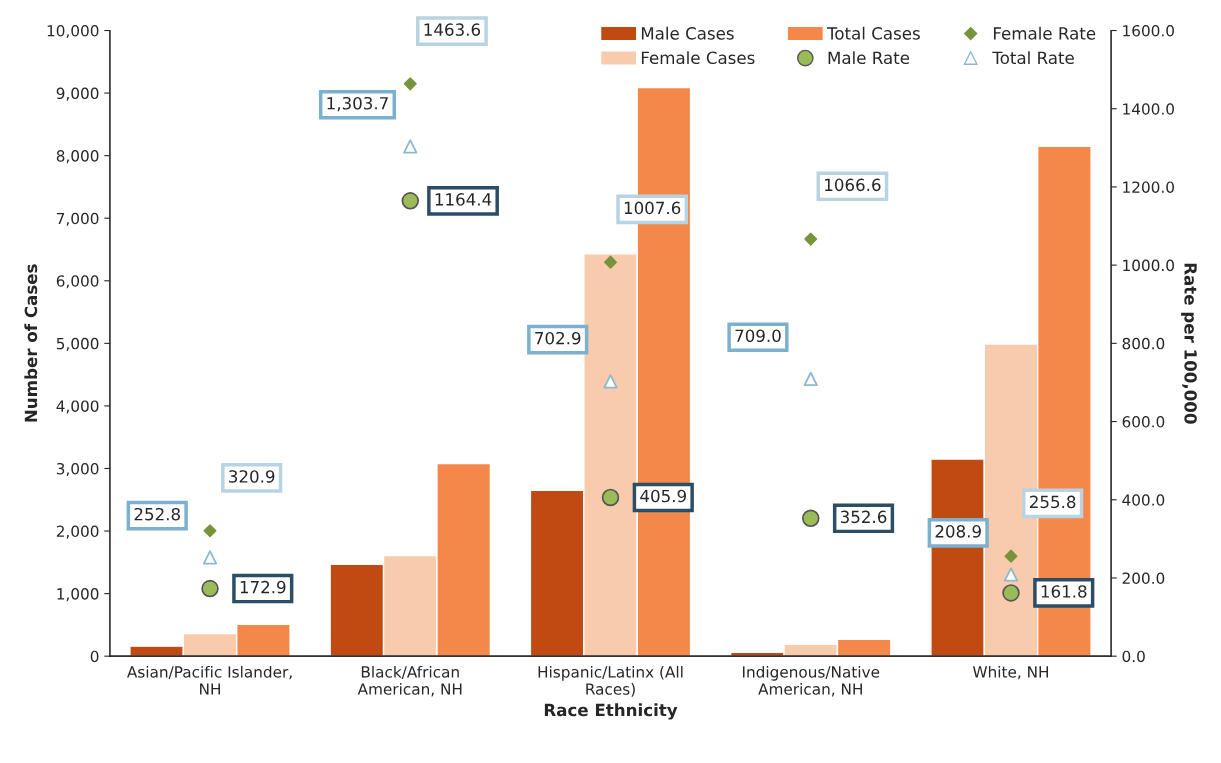  I want to click on data-label: 255.8, so click(1053, 502).